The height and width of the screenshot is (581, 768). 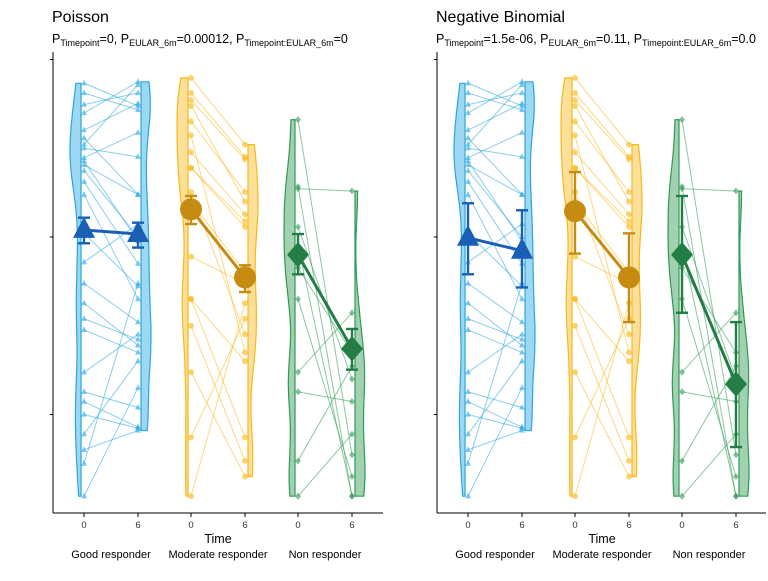 I want to click on panel-title: Negative Binomial, so click(x=500, y=17).